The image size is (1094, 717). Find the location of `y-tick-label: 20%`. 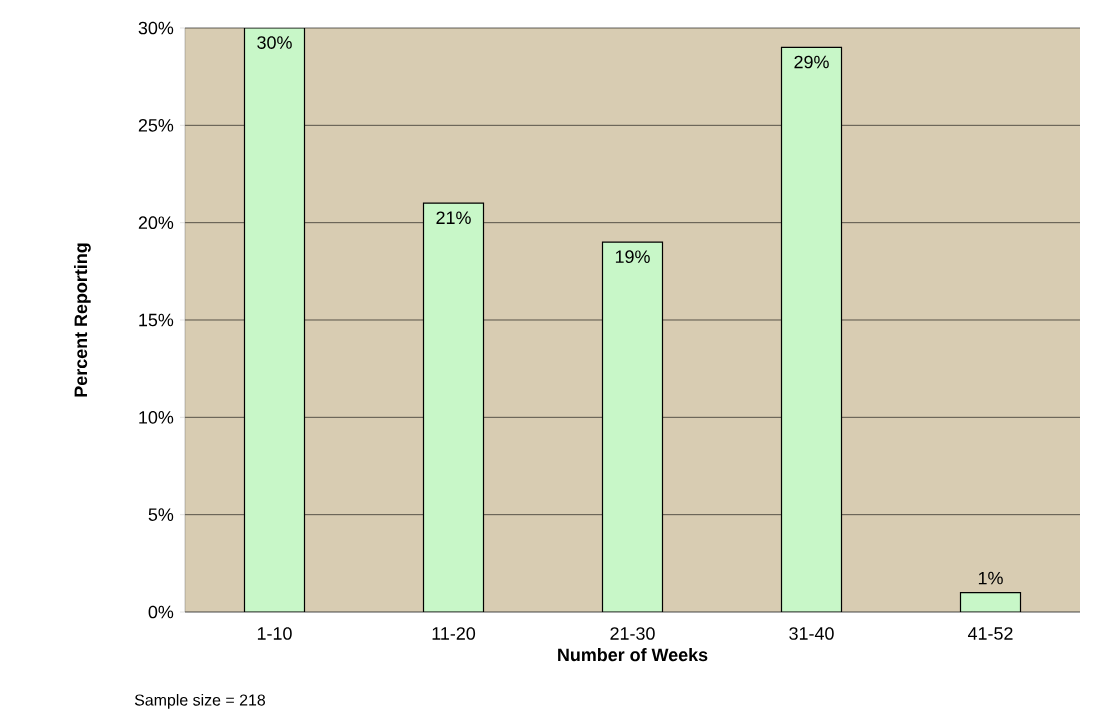

y-tick-label: 20% is located at coordinates (156, 223).